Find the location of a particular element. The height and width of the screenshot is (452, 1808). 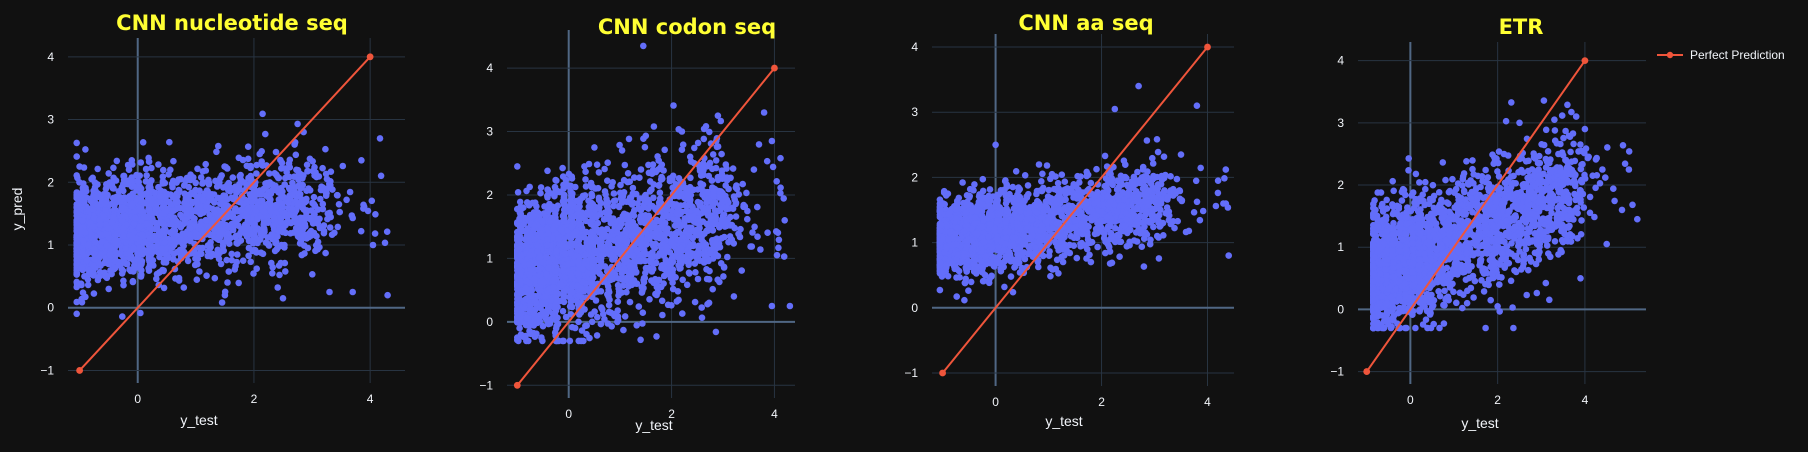

y-tick-label: 0 is located at coordinates (914, 308).